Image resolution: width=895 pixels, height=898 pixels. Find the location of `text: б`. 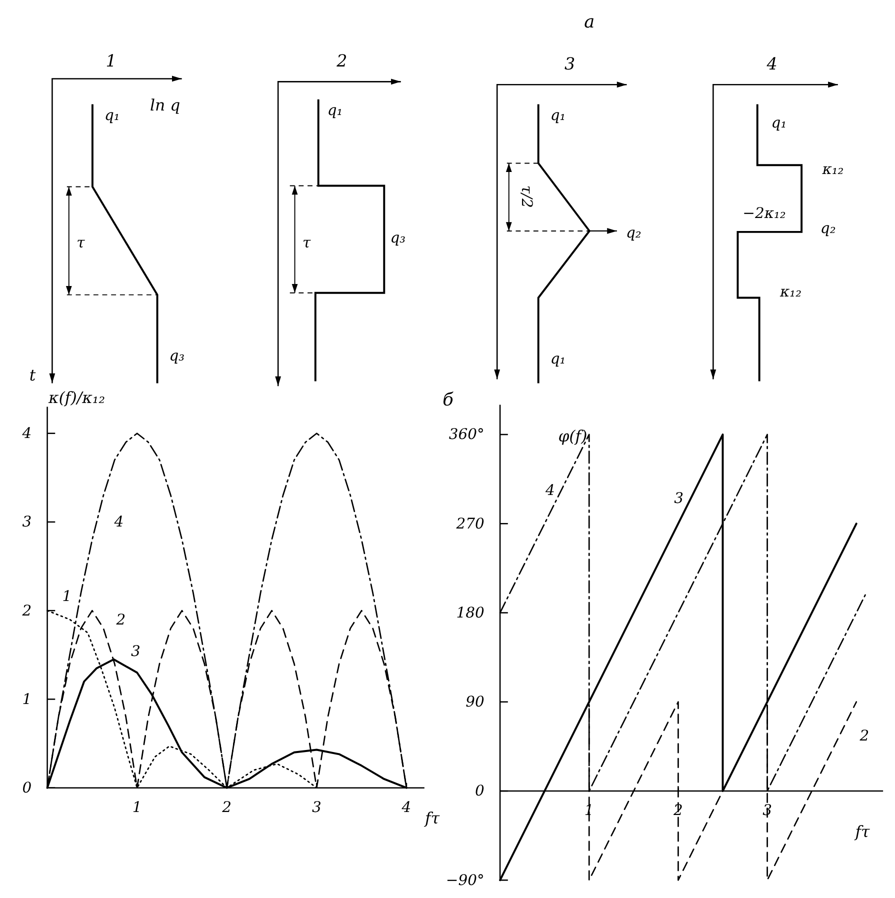

text: б is located at coordinates (448, 400).